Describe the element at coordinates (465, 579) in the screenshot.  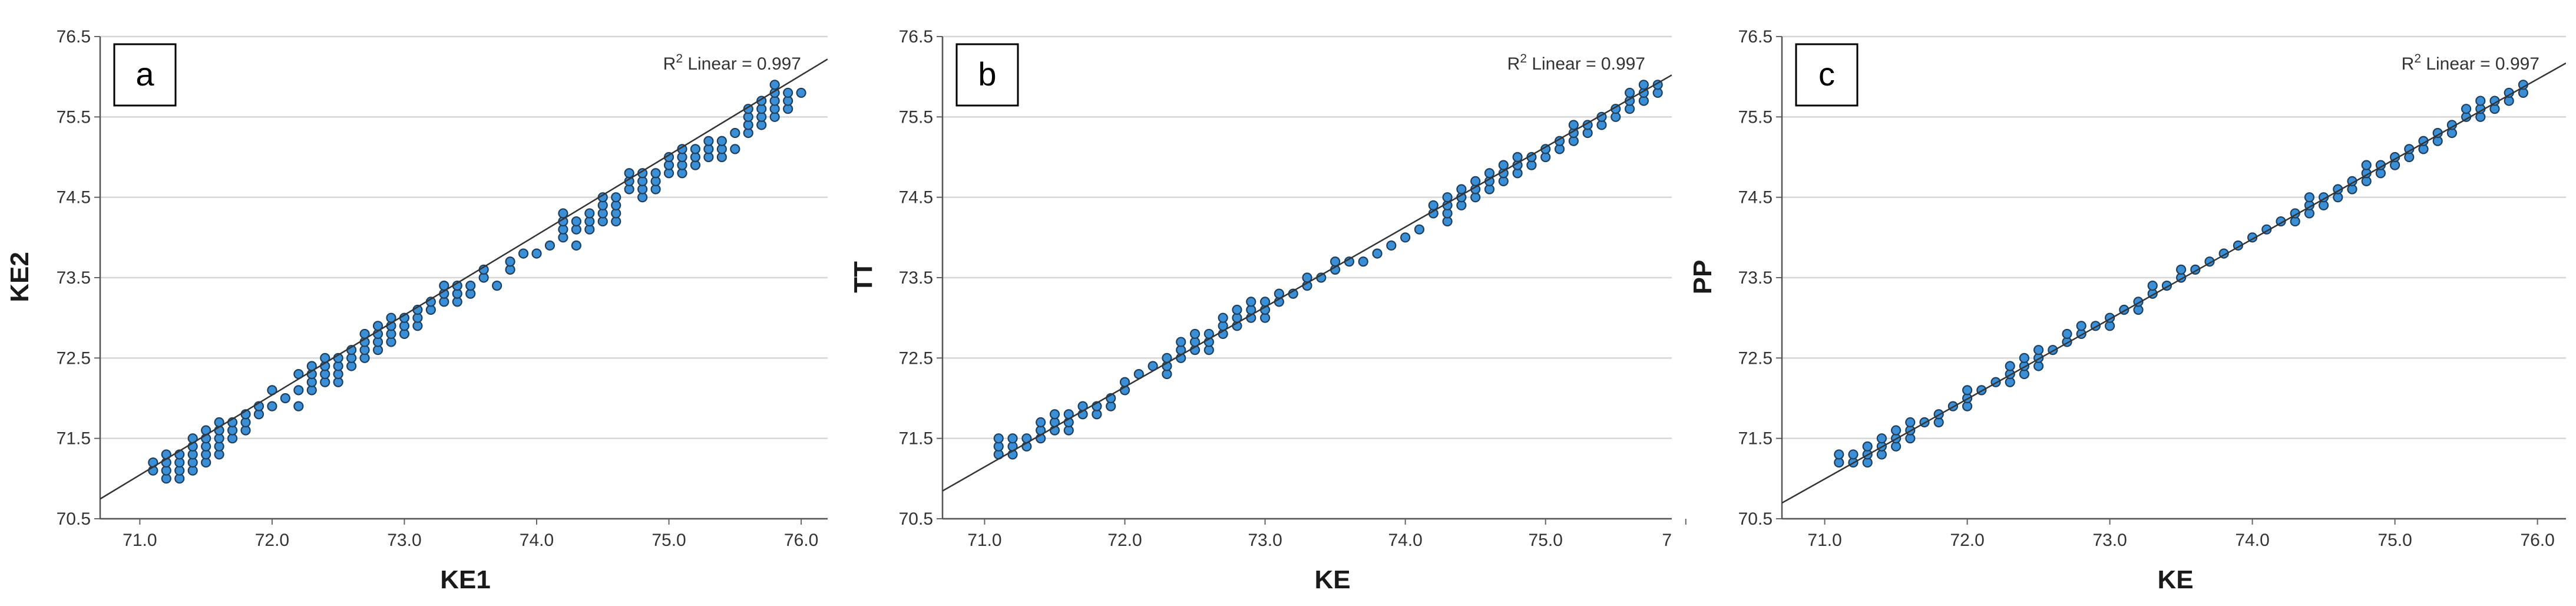
I see `x-axis-title: KE1` at that location.